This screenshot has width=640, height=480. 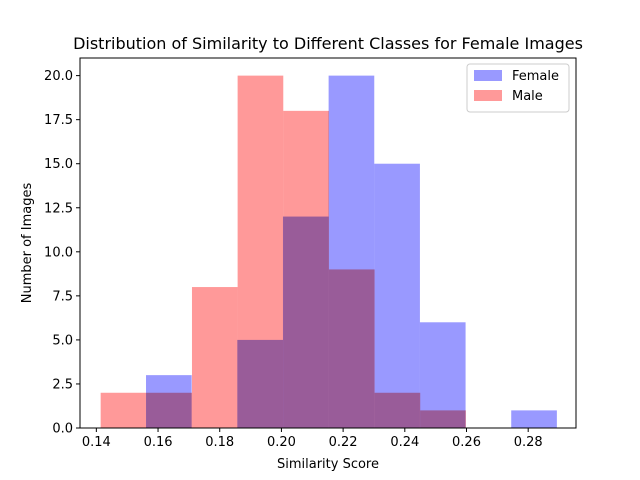 I want to click on x-axis: 0.14 0.16 0.18 0.20 0.22 0.24 0.26 0.28, so click(x=312, y=439).